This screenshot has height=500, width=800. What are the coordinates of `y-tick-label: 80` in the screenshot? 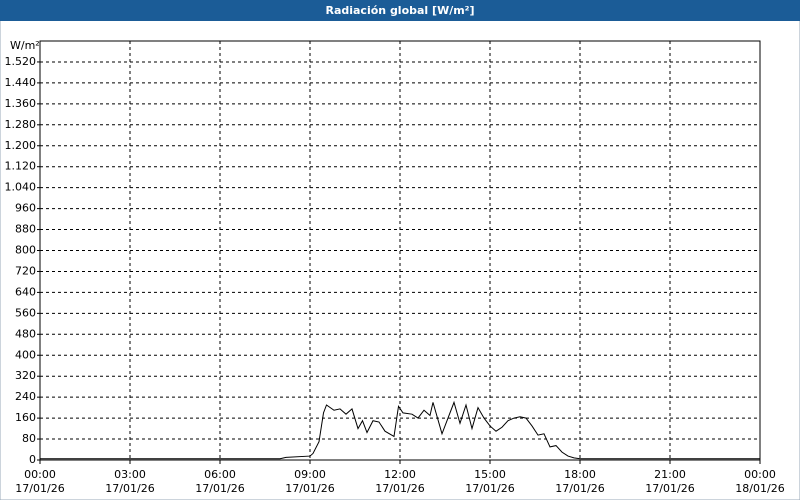 It's located at (29, 438).